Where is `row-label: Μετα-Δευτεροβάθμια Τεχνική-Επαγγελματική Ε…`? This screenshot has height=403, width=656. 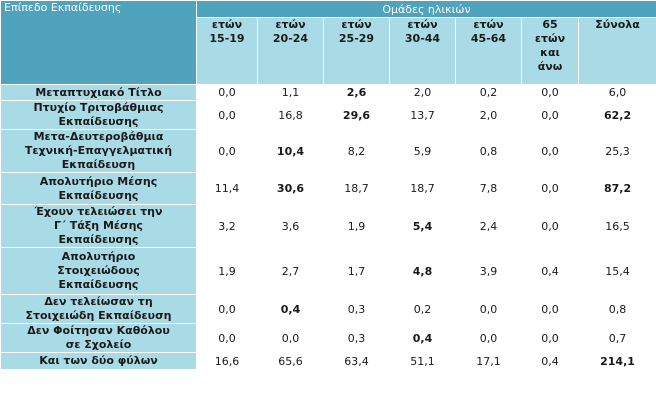 row-label: Μετα-Δευτεροβάθμια Τεχνική-Επαγγελματική Ε… is located at coordinates (98, 151).